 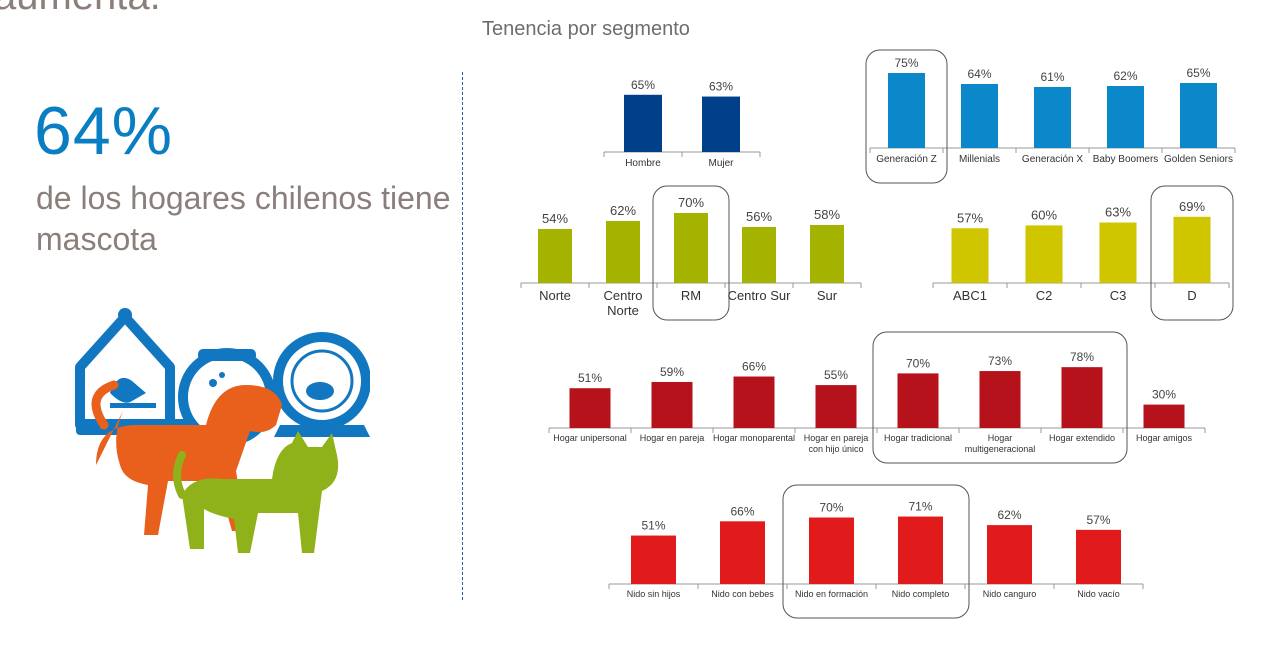 What do you see at coordinates (672, 372) in the screenshot?
I see `household-value-label: 59%` at bounding box center [672, 372].